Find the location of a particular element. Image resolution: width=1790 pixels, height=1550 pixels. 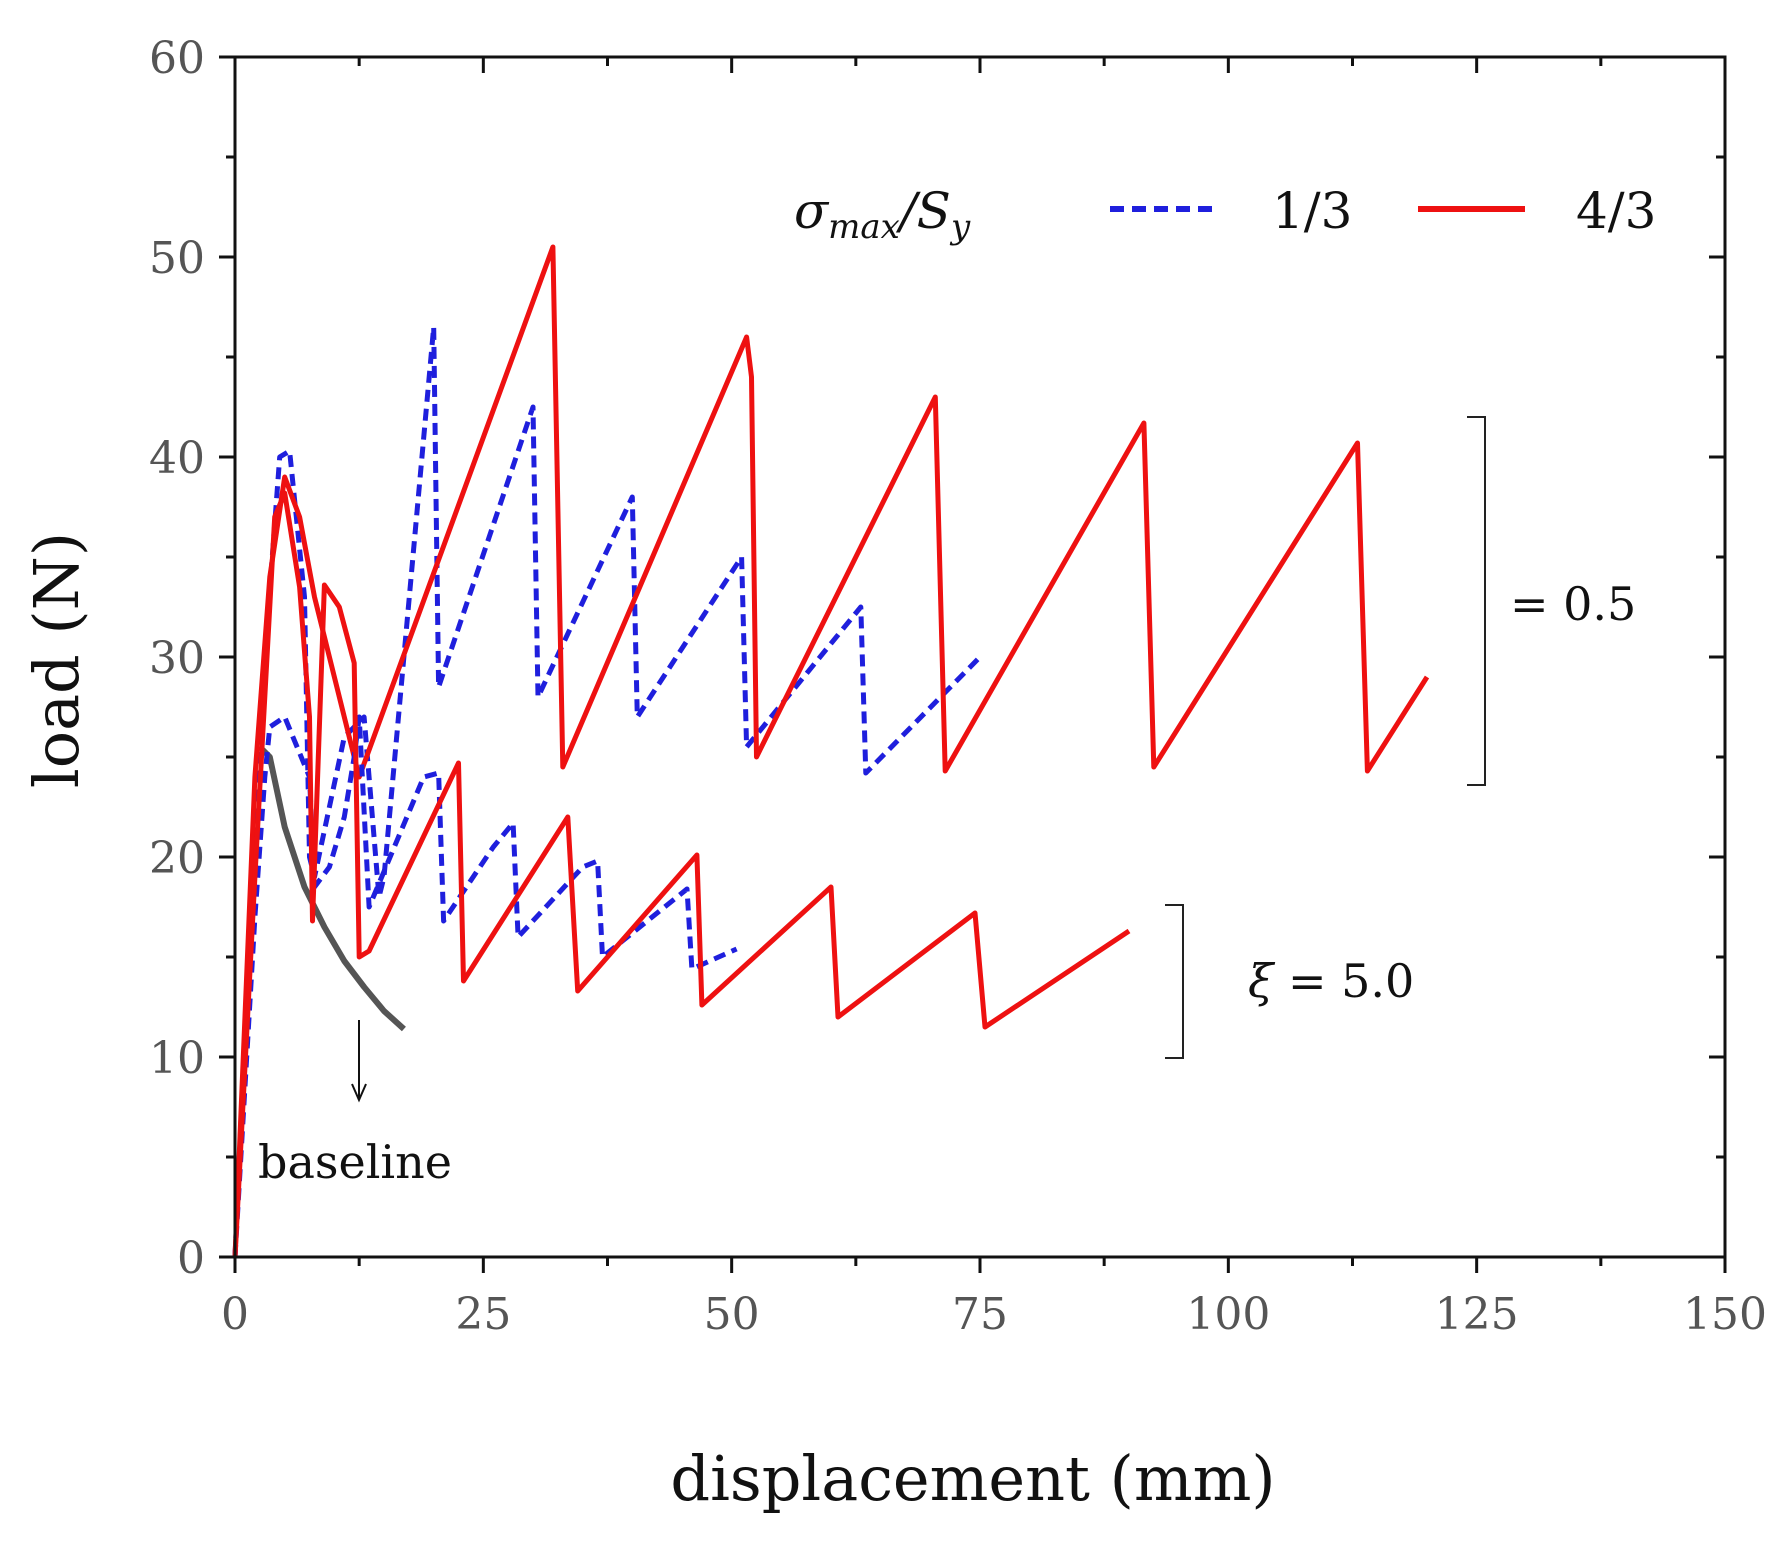

x-tick-label: 25 is located at coordinates (483, 1314).